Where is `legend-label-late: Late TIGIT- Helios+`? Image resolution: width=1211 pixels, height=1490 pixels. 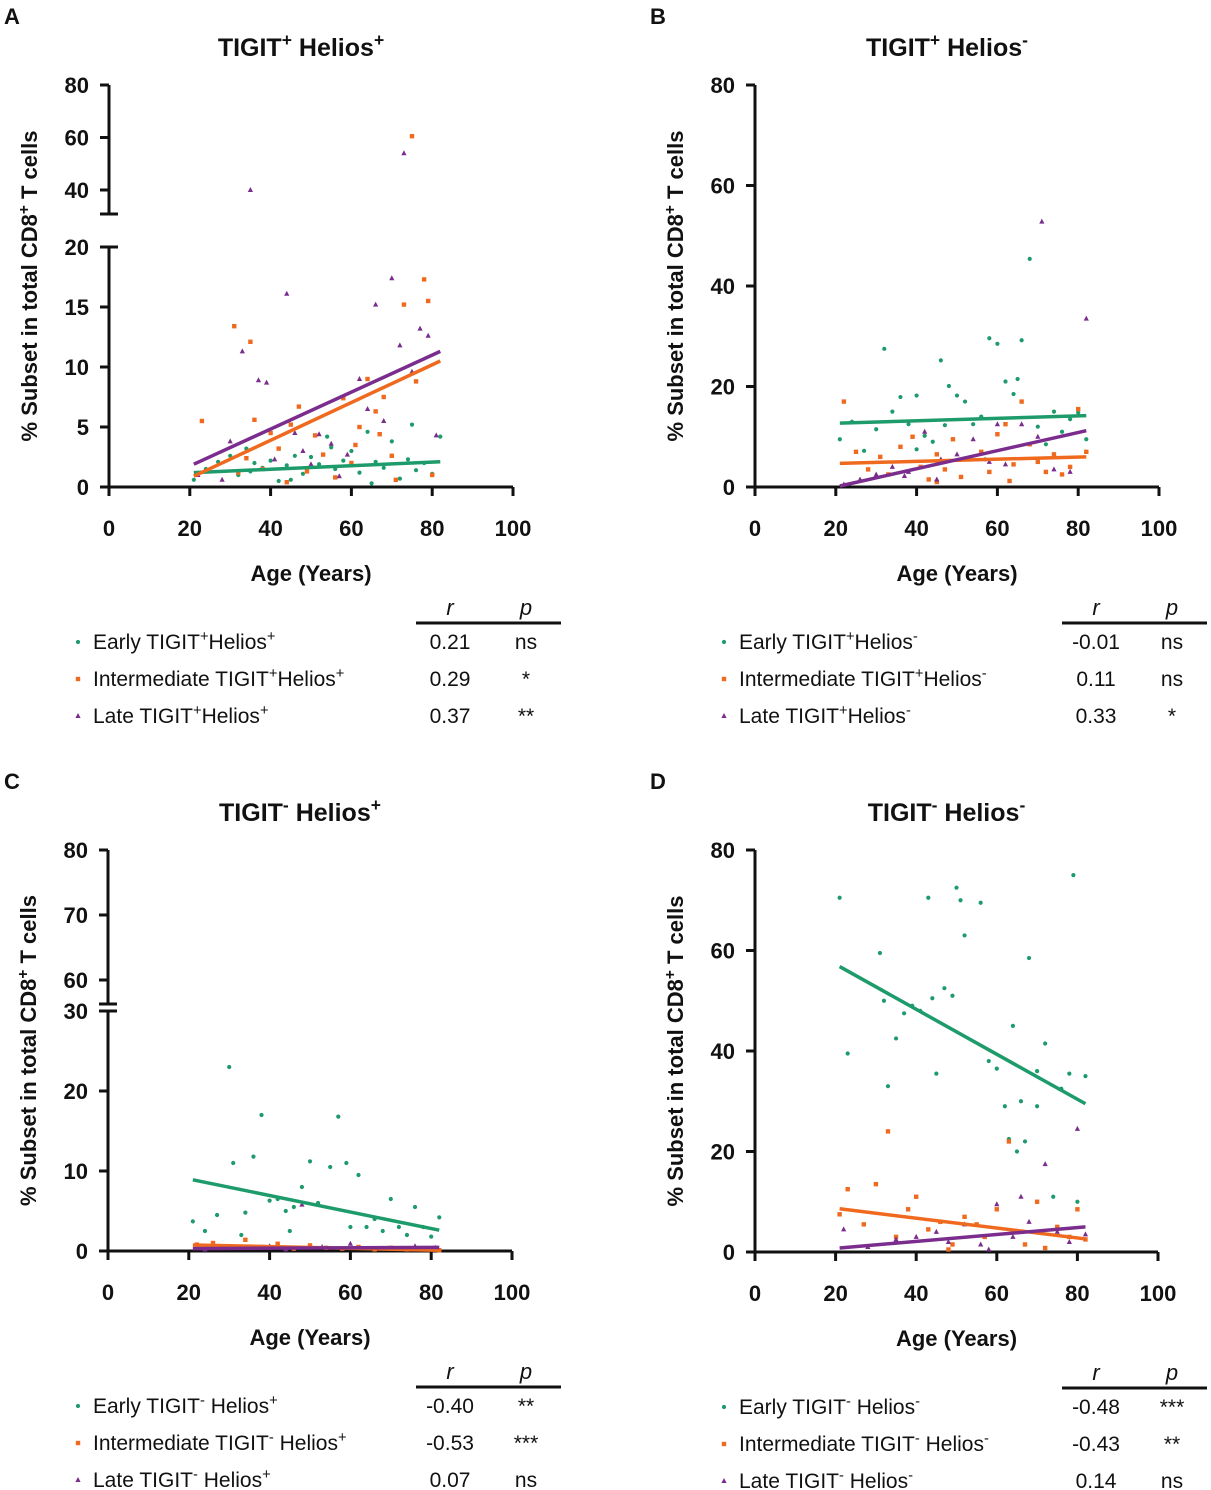 legend-label-late: Late TIGIT- Helios+ is located at coordinates (182, 1478).